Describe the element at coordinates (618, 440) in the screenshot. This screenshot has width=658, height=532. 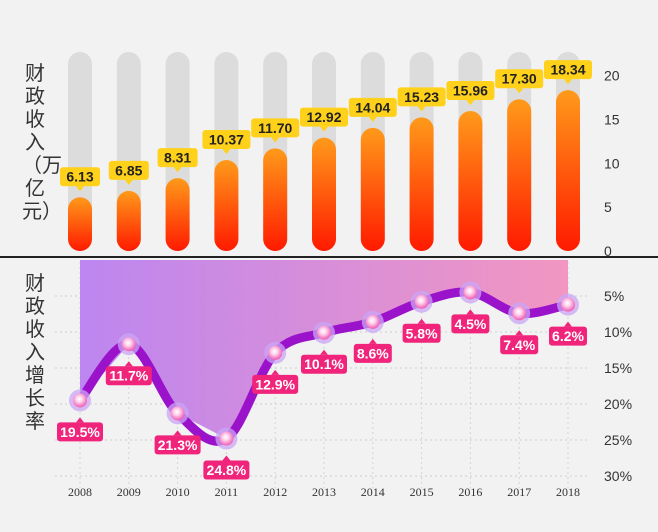
I see `line-ytick-label: 25%` at that location.